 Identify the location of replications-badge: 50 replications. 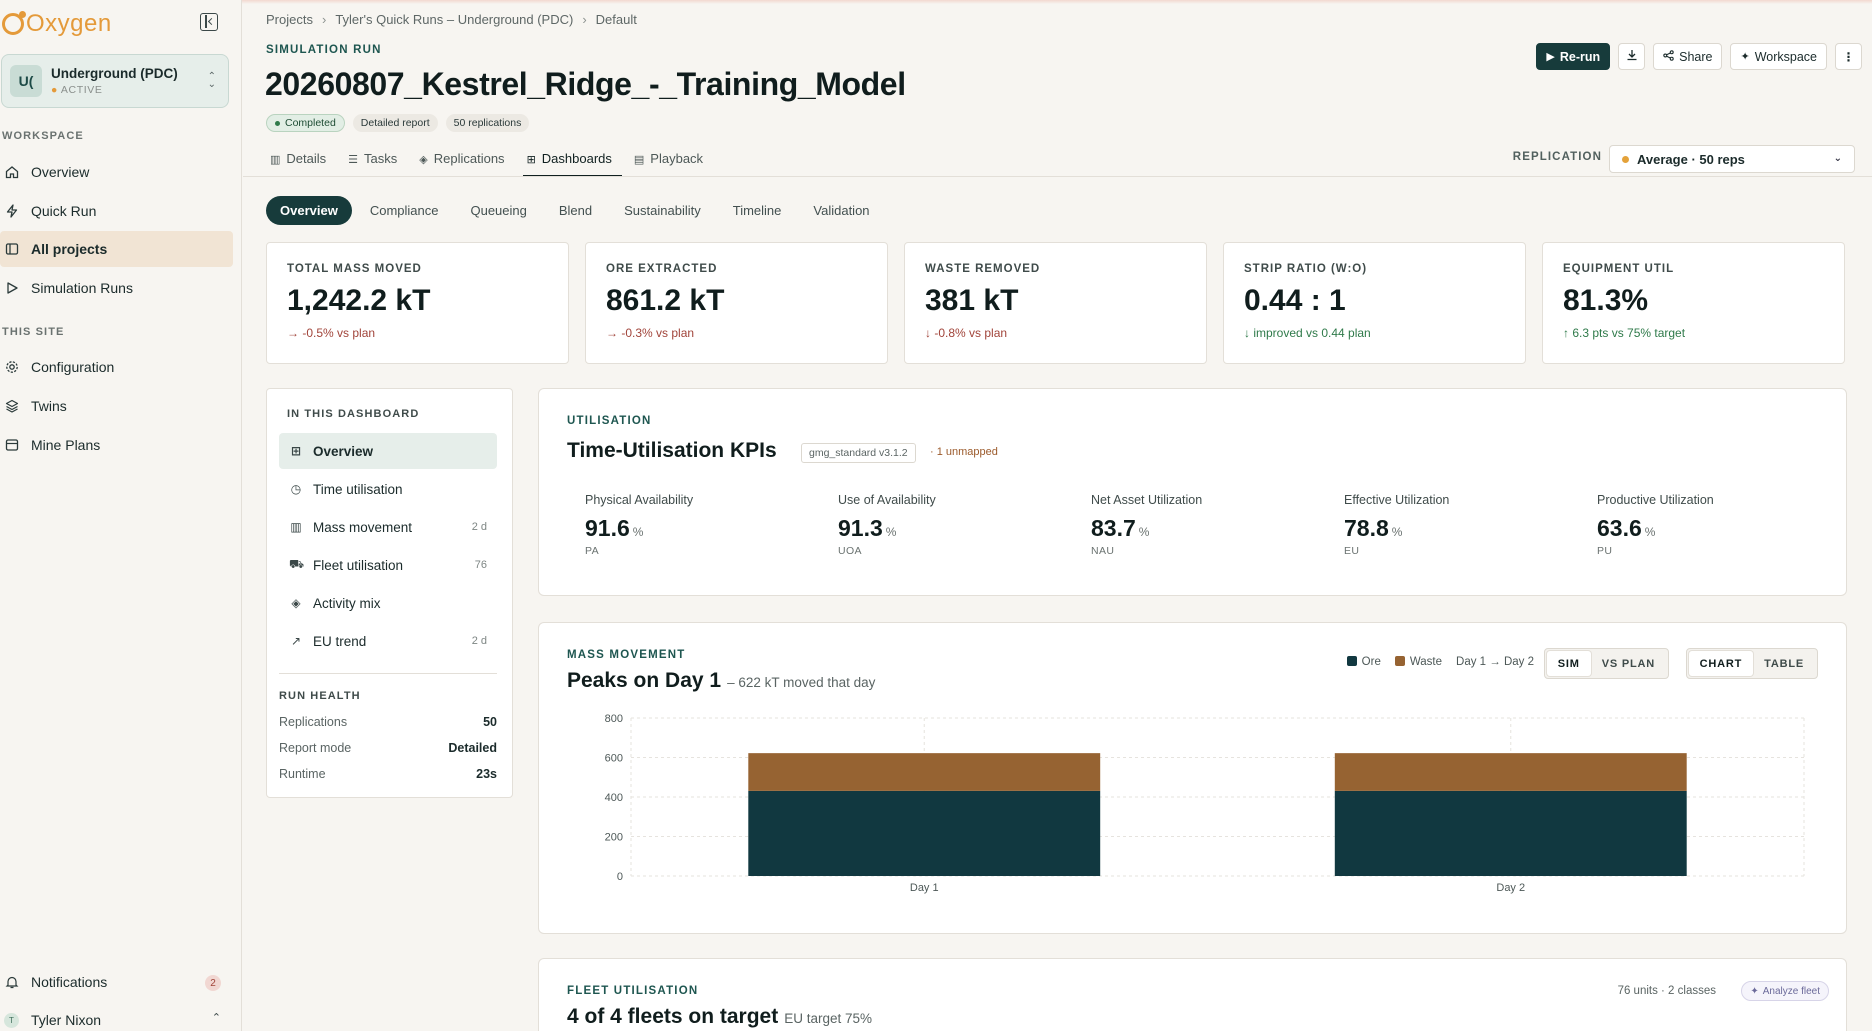
(487, 123).